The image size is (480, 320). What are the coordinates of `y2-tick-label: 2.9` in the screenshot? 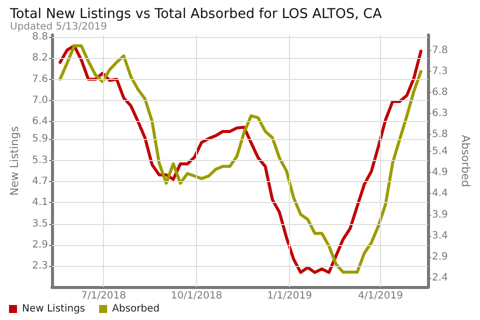 It's located at (440, 256).